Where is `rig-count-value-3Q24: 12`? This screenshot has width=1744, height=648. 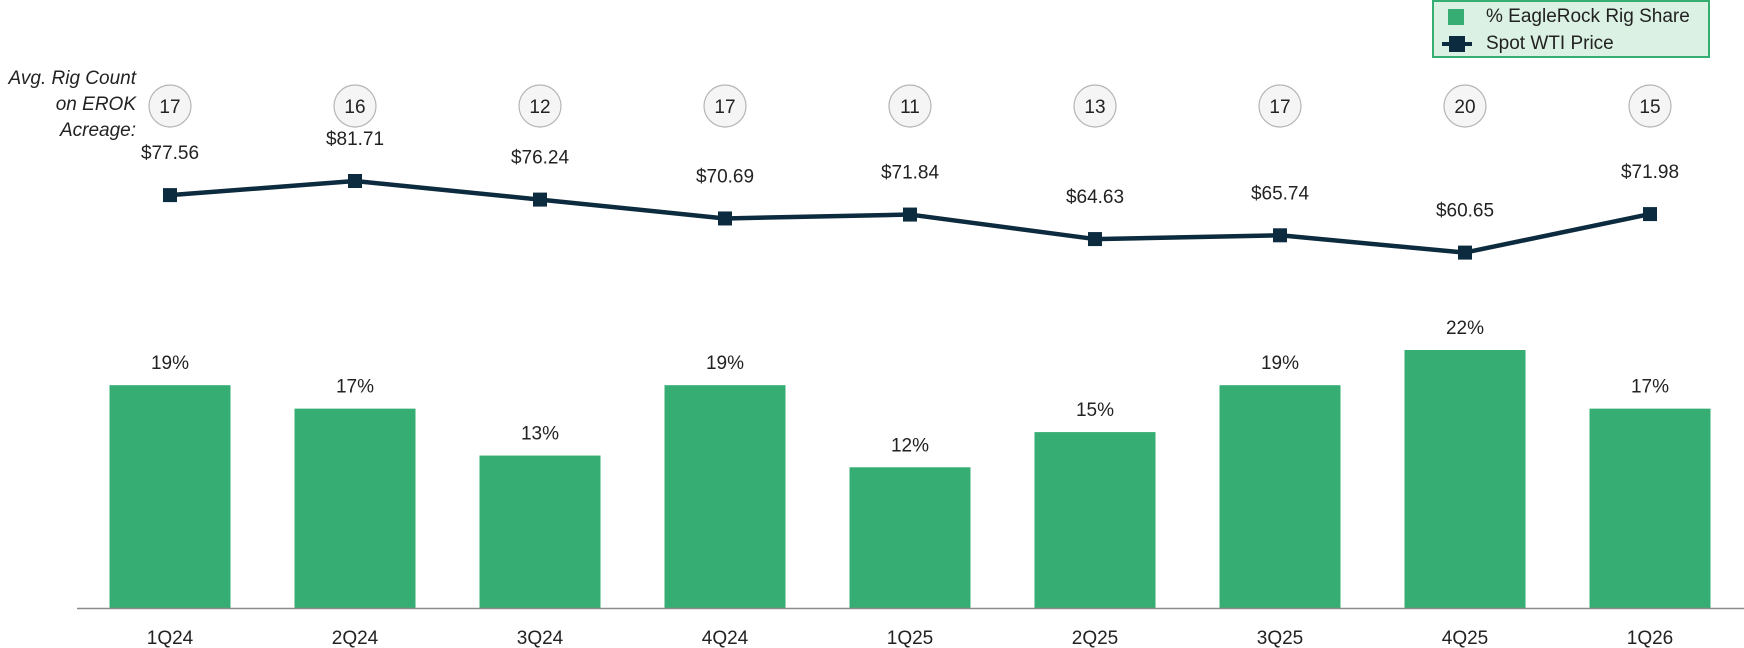
rig-count-value-3Q24: 12 is located at coordinates (539, 107).